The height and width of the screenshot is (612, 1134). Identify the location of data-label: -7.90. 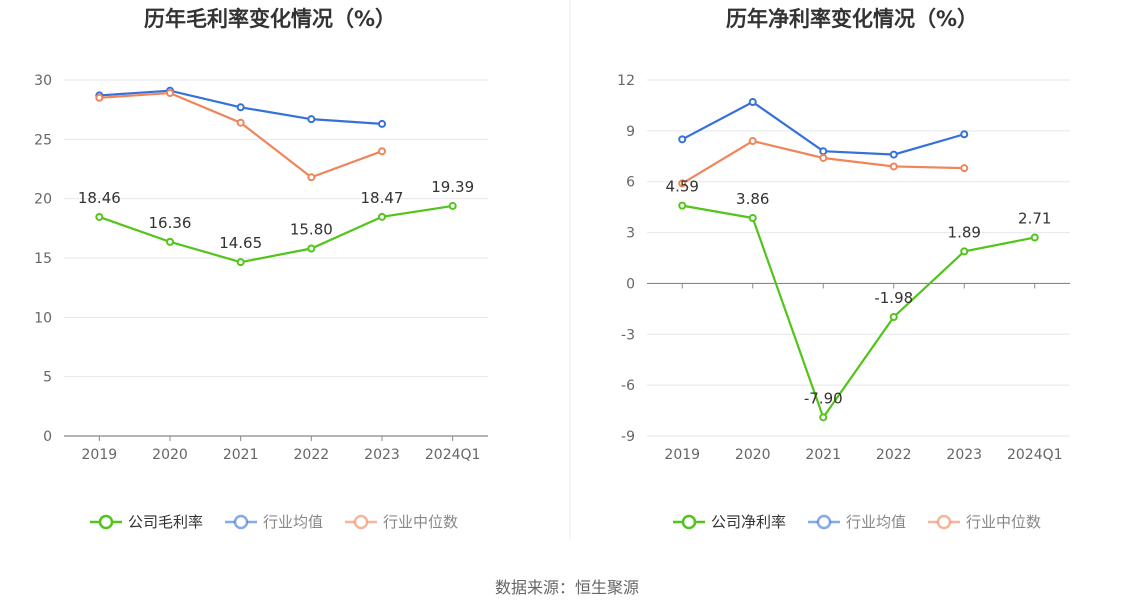
(823, 398).